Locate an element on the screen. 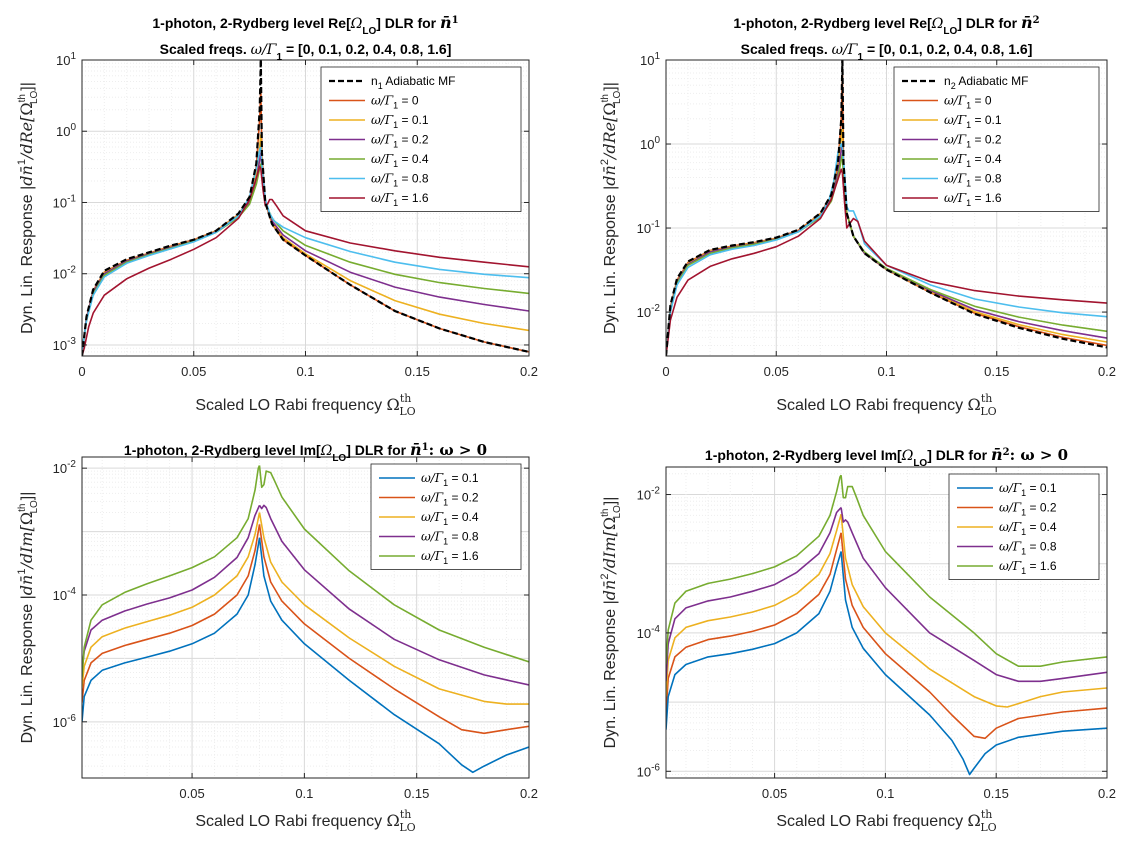  y-axis-label: Dyn. Lin. Response |dn̄2/dIm[ΩthLO]| is located at coordinates (611, 623).